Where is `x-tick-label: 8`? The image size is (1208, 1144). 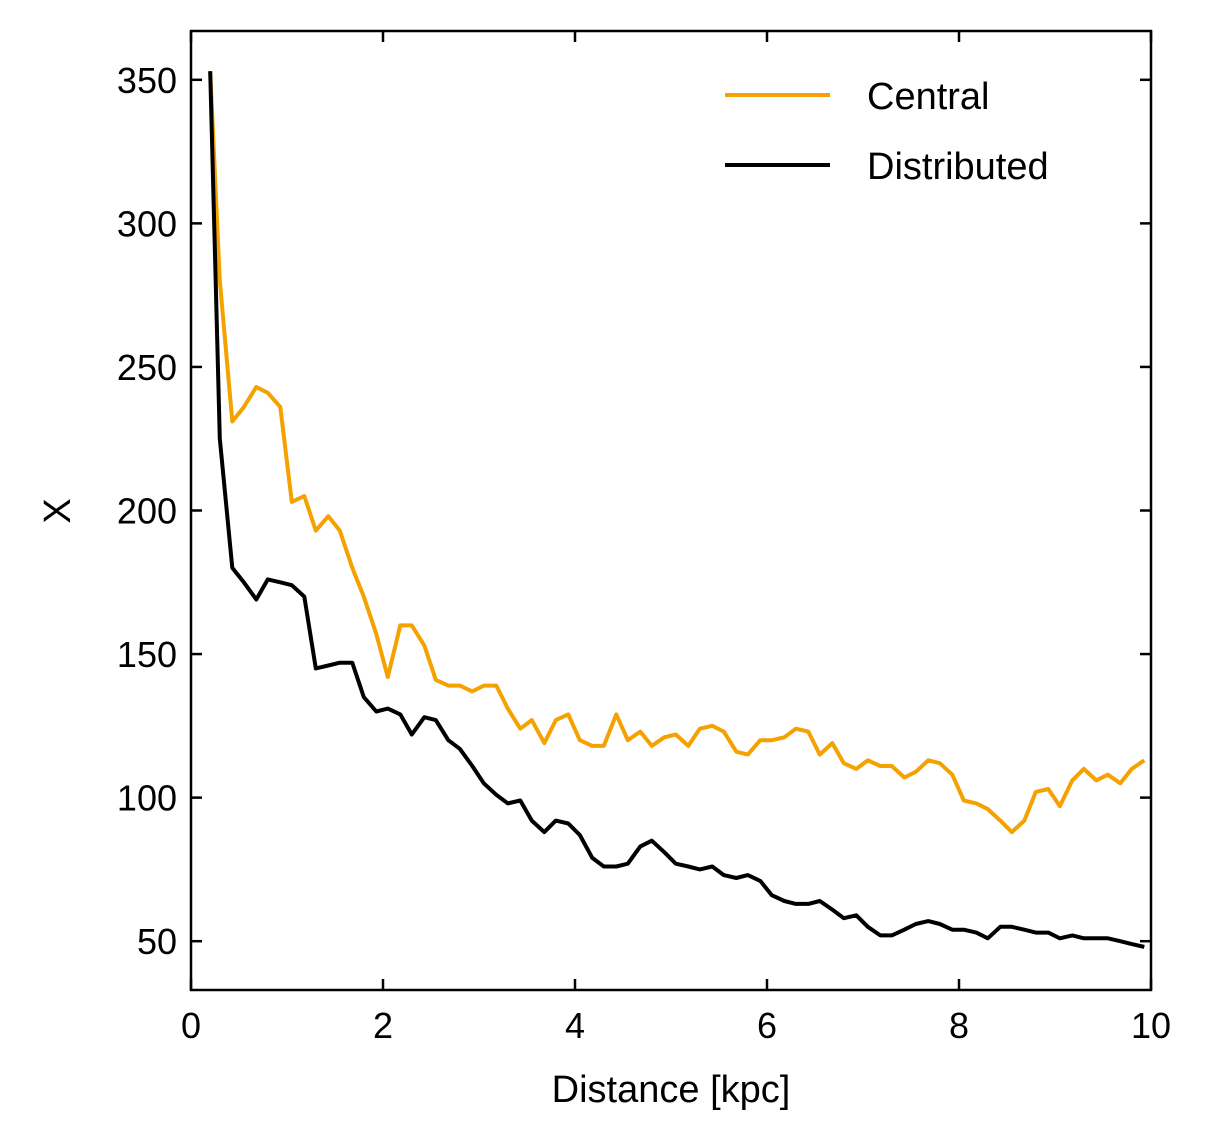 x-tick-label: 8 is located at coordinates (959, 1025).